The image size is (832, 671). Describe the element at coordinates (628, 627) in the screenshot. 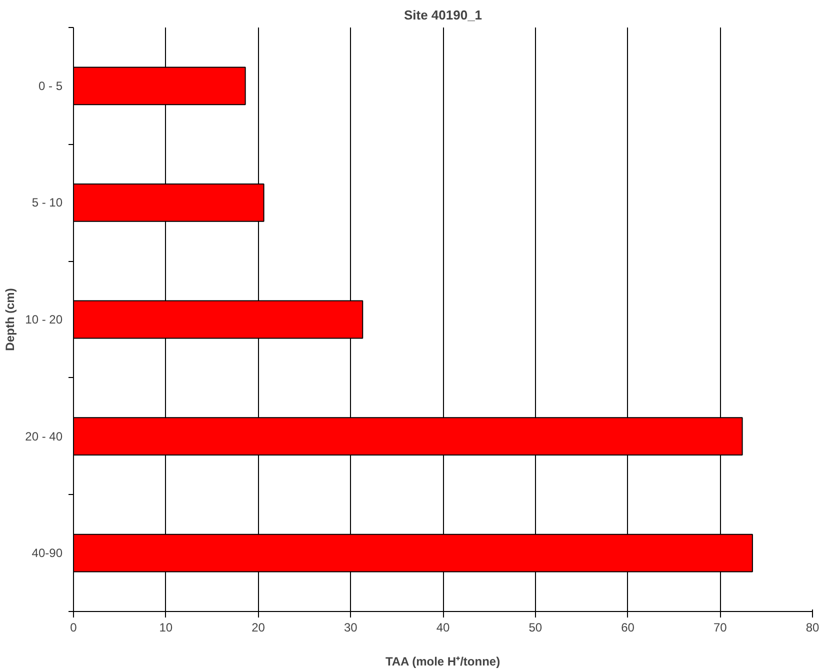

I see `x-tick-label: 60` at that location.